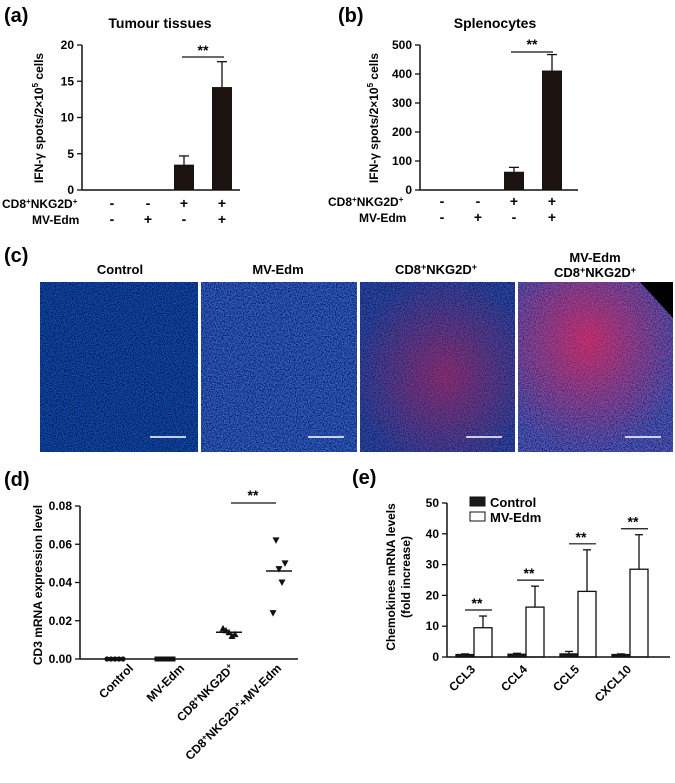 The height and width of the screenshot is (783, 675). What do you see at coordinates (402, 132) in the screenshot?
I see `y-tick-label: 200` at bounding box center [402, 132].